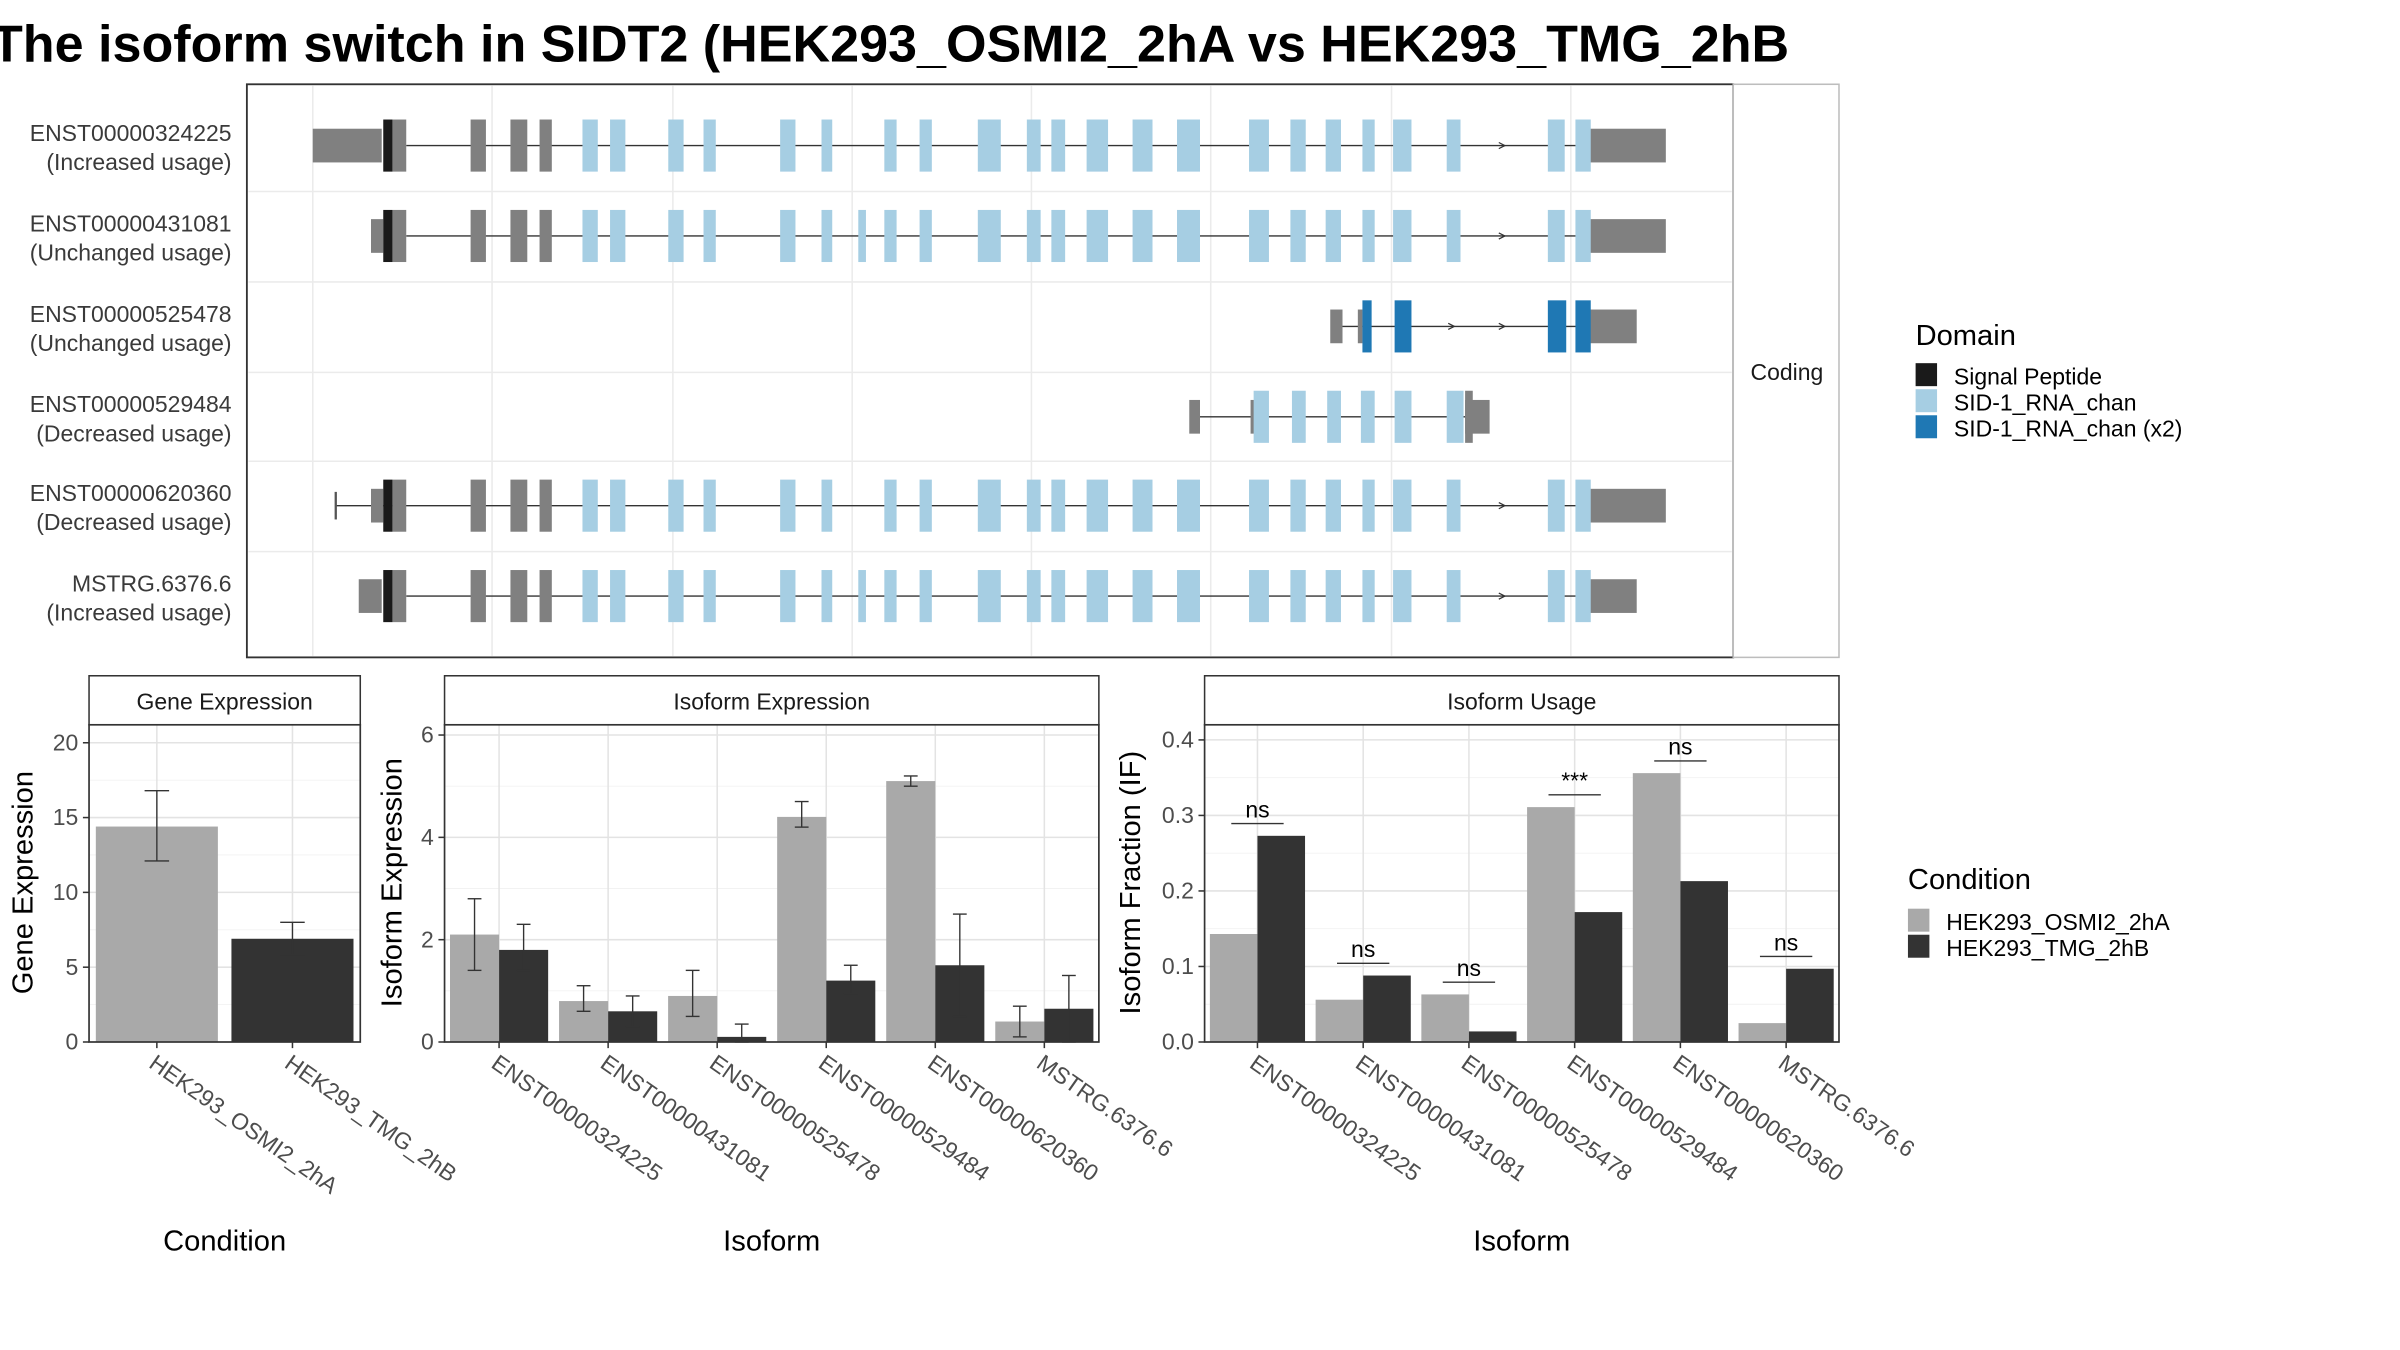 The width and height of the screenshot is (2400, 1350). What do you see at coordinates (1521, 701) in the screenshot?
I see `isoform-usage-title: Isoform Usage` at bounding box center [1521, 701].